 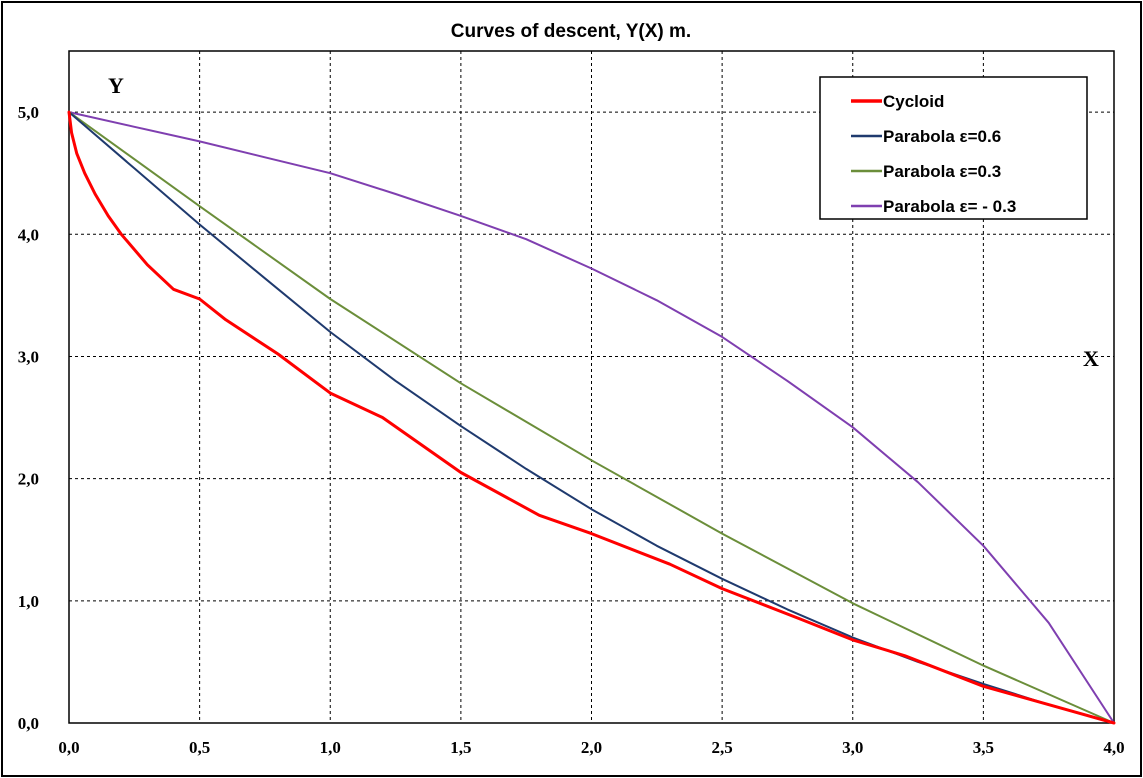 What do you see at coordinates (722, 747) in the screenshot?
I see `x-tick-label: 2,5` at bounding box center [722, 747].